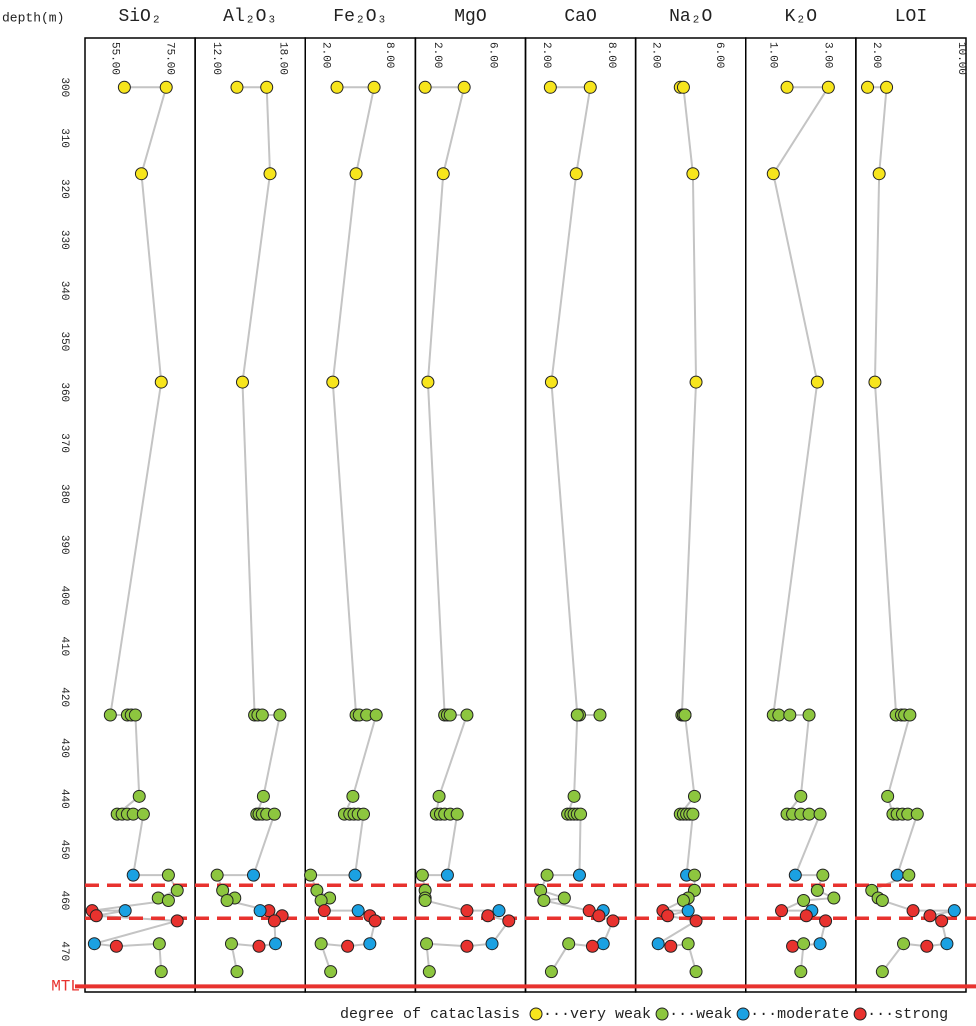 This screenshot has height=1026, width=976. Describe the element at coordinates (470, 17) in the screenshot. I see `panel-title: MgO` at that location.